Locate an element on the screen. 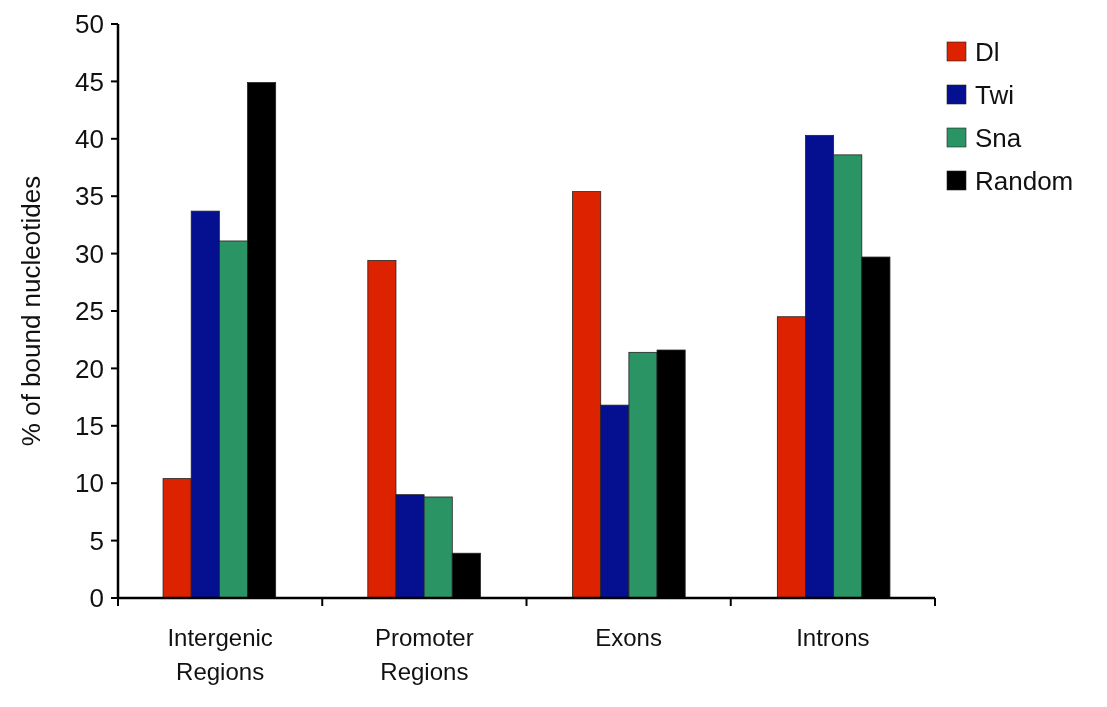 Image resolution: width=1107 pixels, height=707 pixels. y-axis-title: % of bound nucleotides is located at coordinates (31, 311).